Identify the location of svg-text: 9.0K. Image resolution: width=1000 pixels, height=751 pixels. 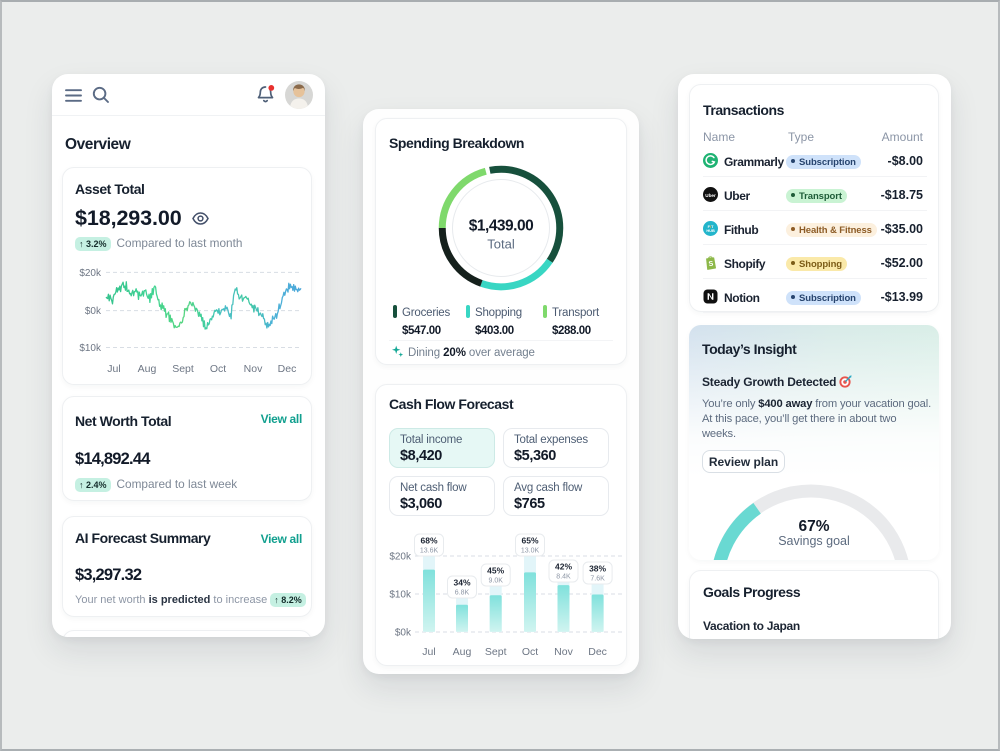
(495, 581).